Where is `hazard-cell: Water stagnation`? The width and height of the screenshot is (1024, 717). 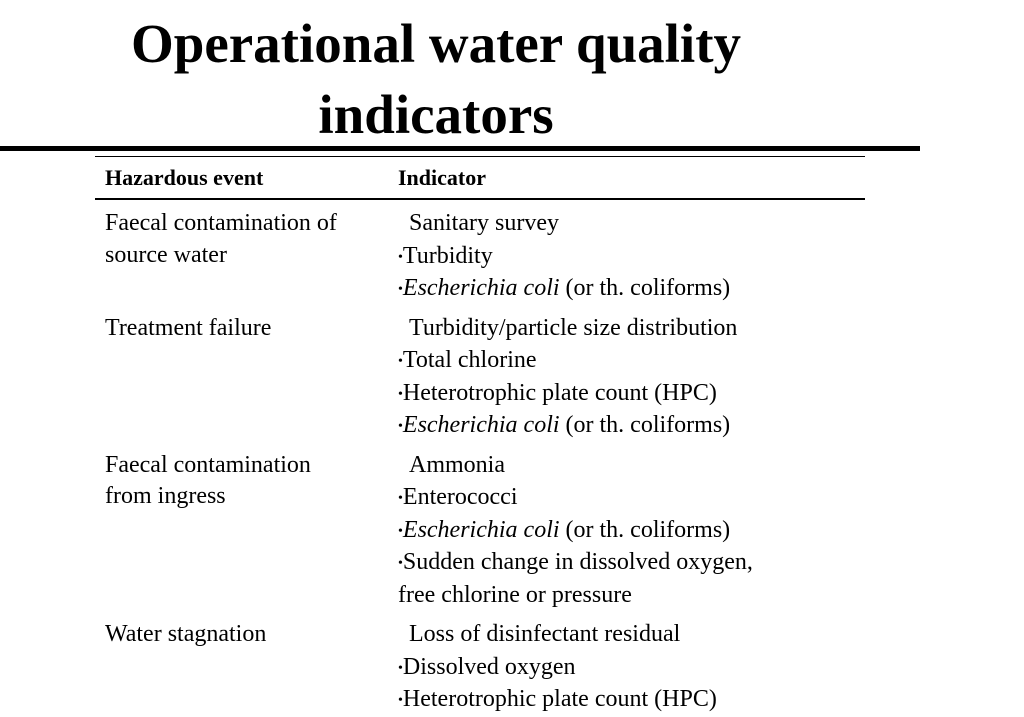
hazard-cell: Water stagnation is located at coordinates (246, 668).